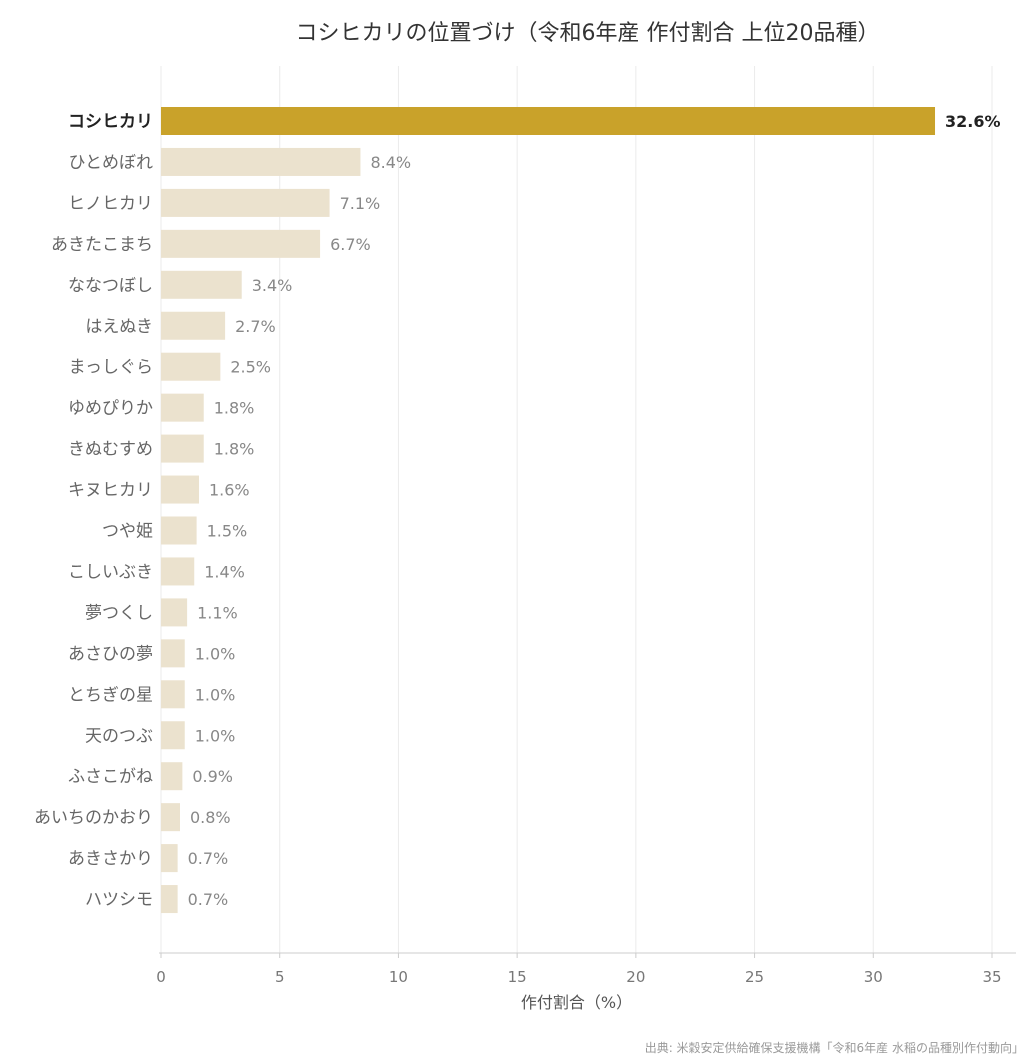 This screenshot has height=1064, width=1036. Describe the element at coordinates (110, 204) in the screenshot. I see `y-category-label: ヒノヒカリ` at that location.